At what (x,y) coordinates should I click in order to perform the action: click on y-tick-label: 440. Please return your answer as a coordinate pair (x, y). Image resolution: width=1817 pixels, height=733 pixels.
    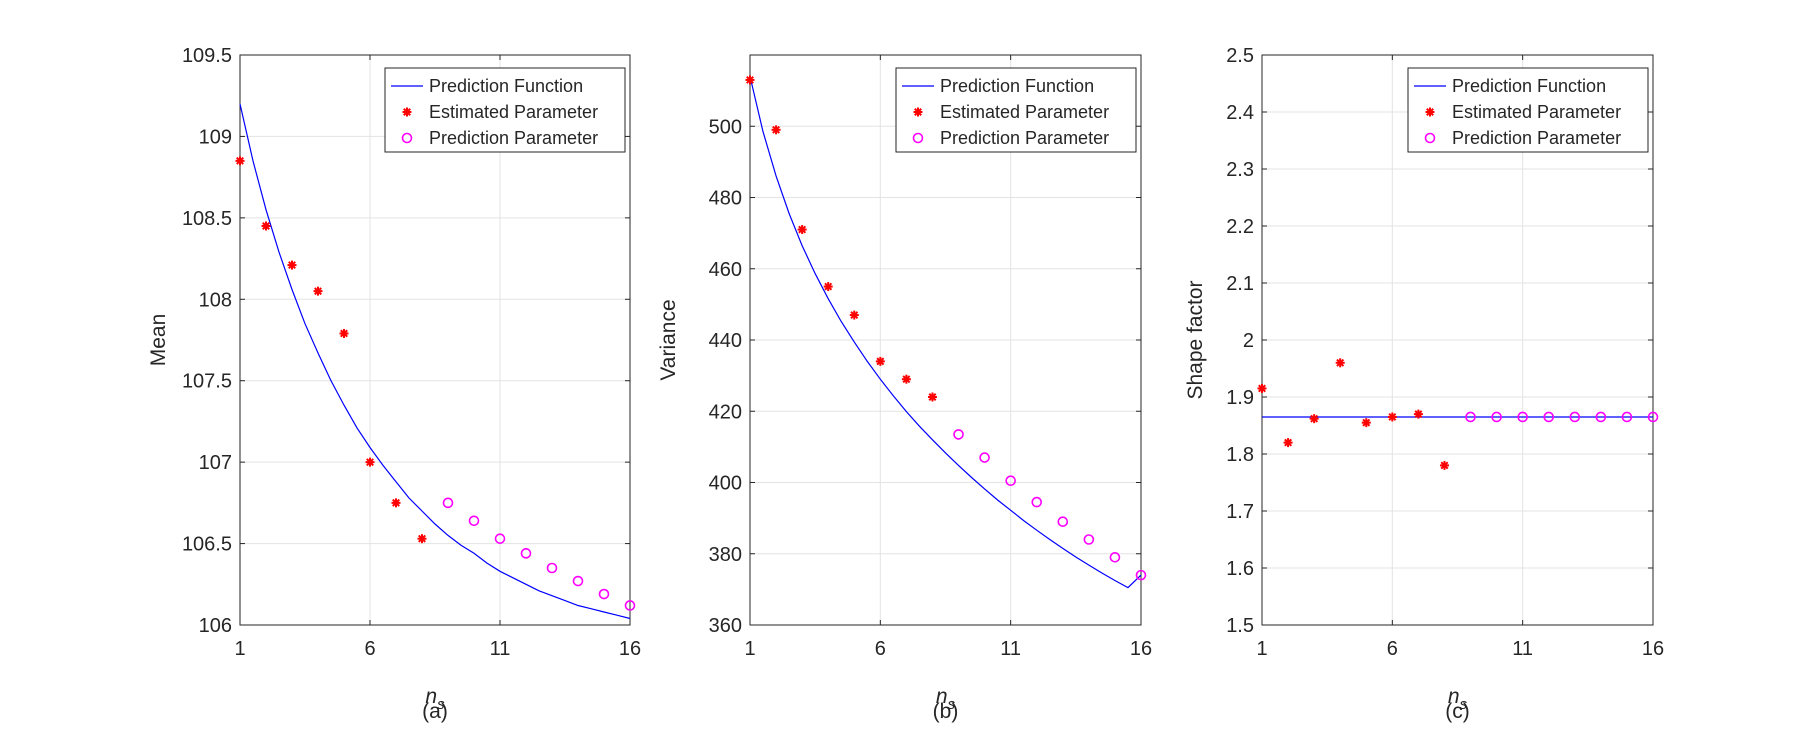
    Looking at the image, I should click on (725, 341).